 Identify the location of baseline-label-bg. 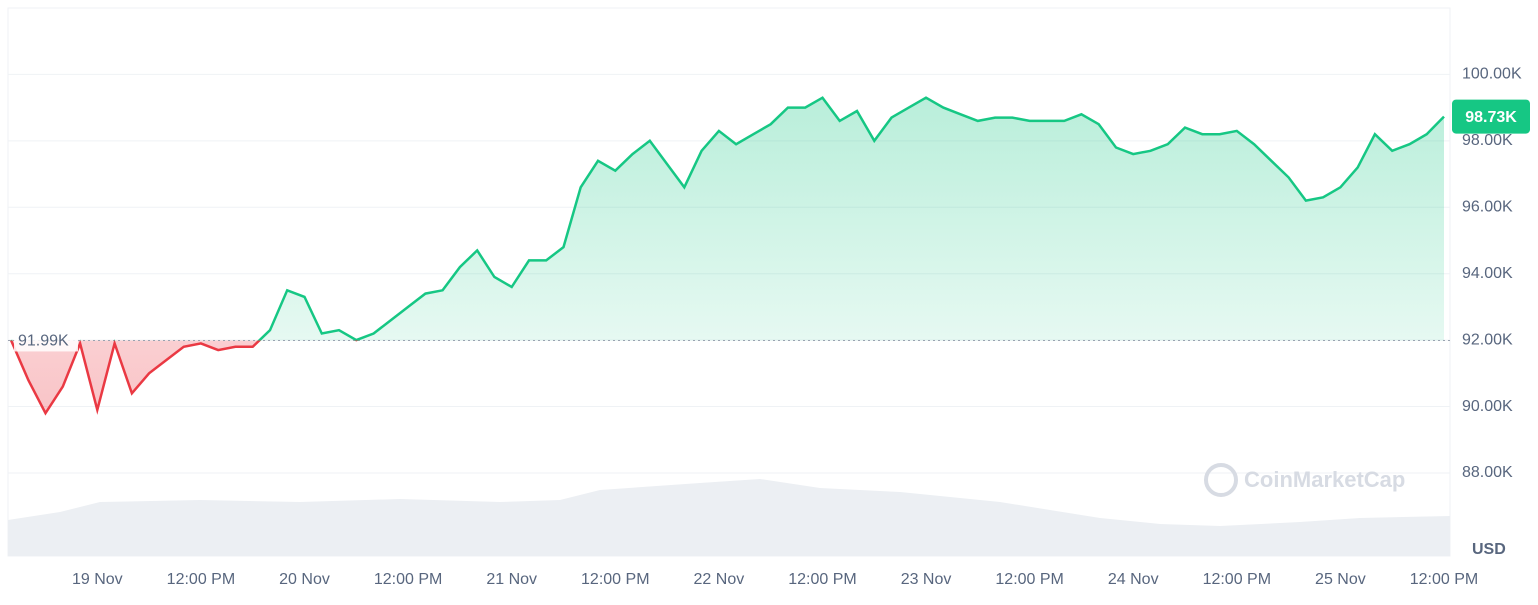
(46, 340).